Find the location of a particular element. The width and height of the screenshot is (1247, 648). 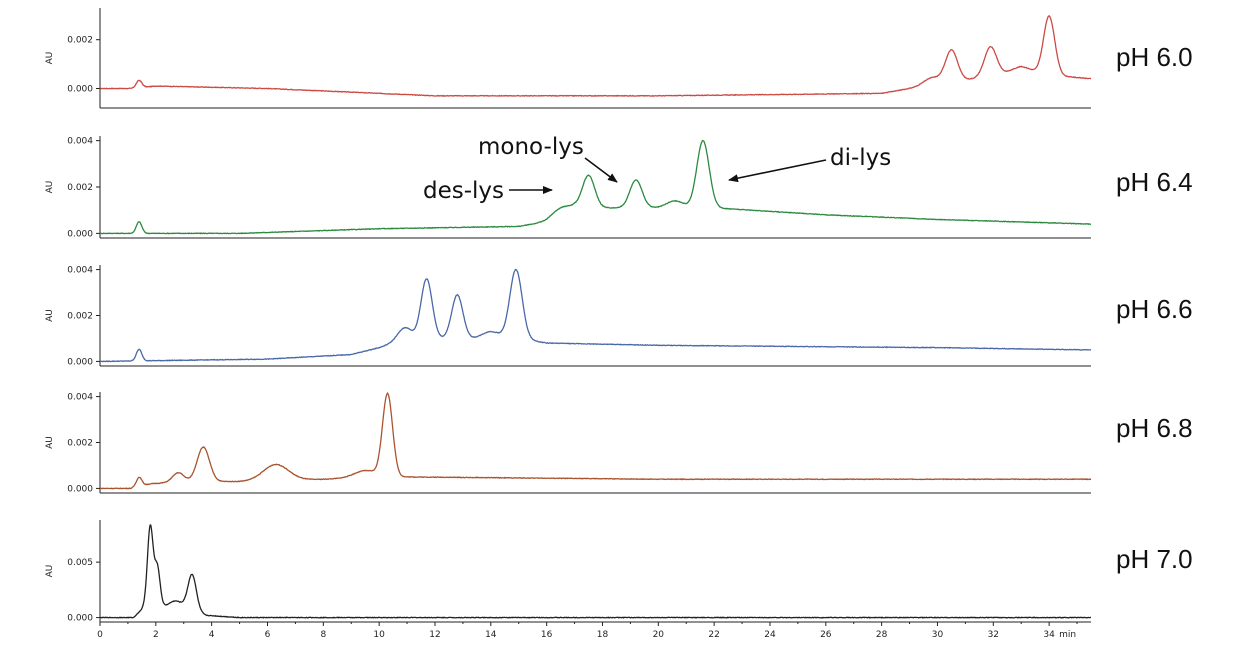

panel-ph-6-0: 0.000 0.002 AU pH 6.0 is located at coordinates (619, 58).